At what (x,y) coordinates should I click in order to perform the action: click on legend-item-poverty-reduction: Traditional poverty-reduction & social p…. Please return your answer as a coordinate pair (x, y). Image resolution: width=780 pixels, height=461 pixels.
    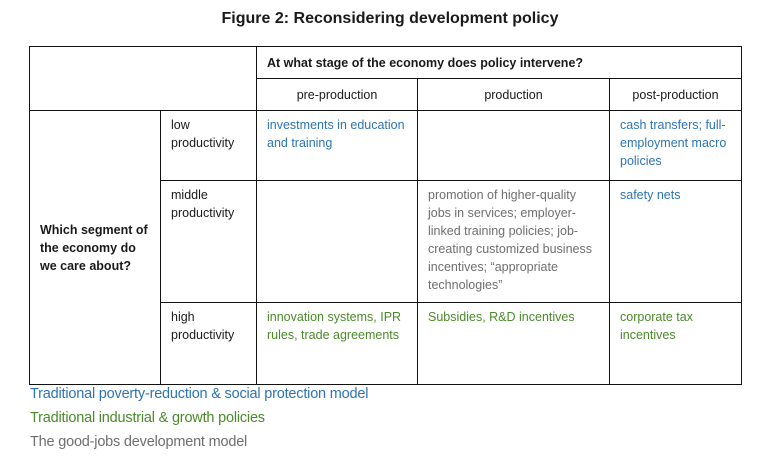
    Looking at the image, I should click on (199, 394).